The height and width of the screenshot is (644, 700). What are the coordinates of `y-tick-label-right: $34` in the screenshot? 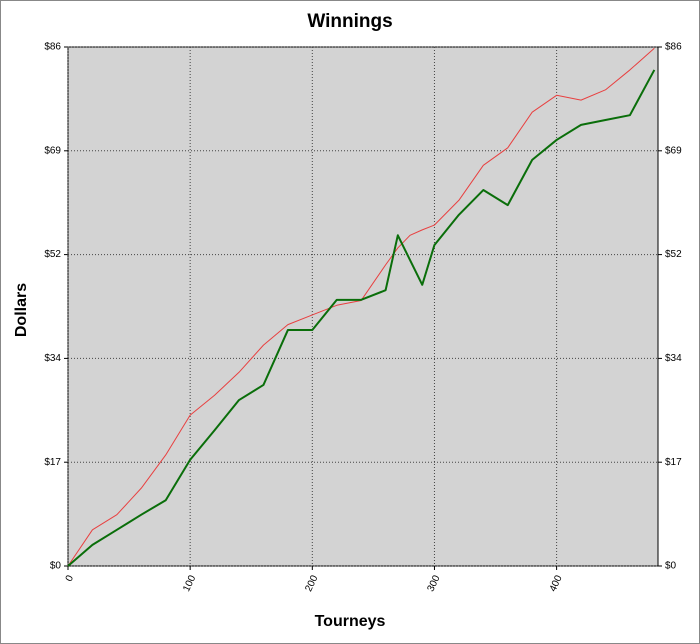 It's located at (673, 358).